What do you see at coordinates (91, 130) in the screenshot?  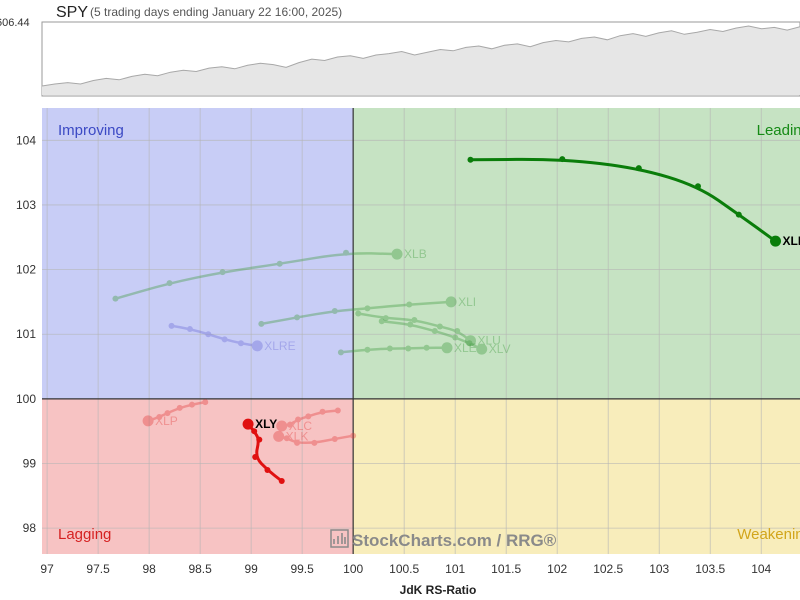 I see `quadrant-label-improving: Improving` at bounding box center [91, 130].